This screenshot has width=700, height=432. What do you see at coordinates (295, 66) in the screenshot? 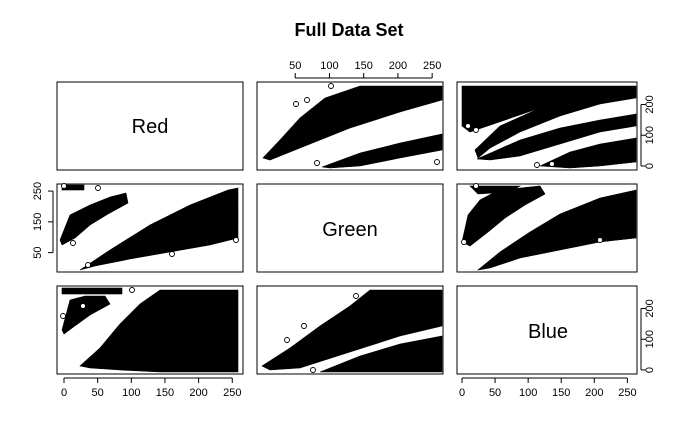
I see `top-green-tick-label: 50` at bounding box center [295, 66].